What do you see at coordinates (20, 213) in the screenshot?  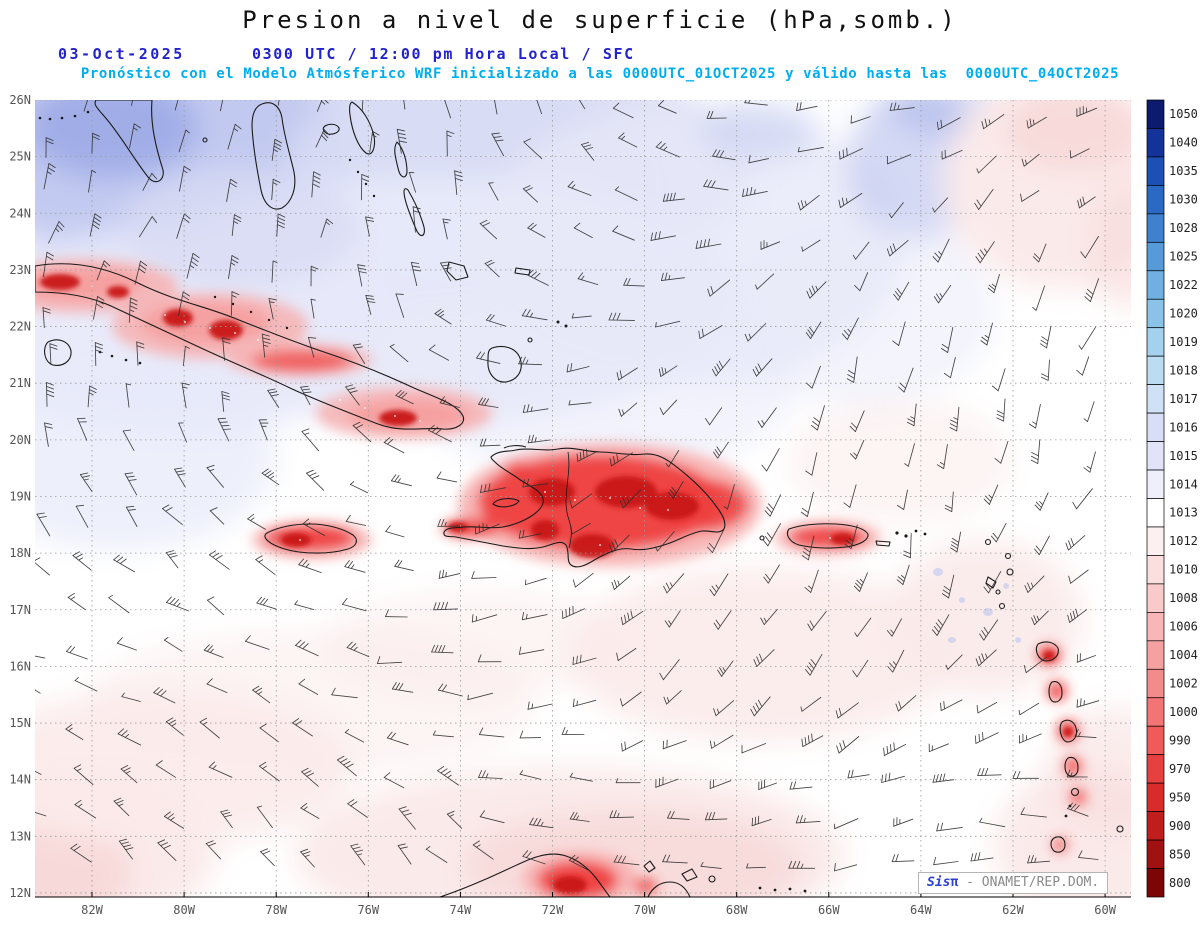 I see `lat-label: 24N` at bounding box center [20, 213].